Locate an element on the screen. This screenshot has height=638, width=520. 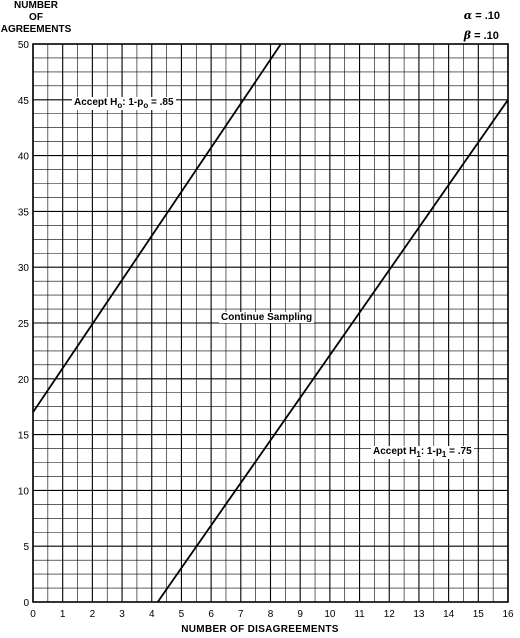
parameters: α = .10 β = .10 is located at coordinates (482, 26).